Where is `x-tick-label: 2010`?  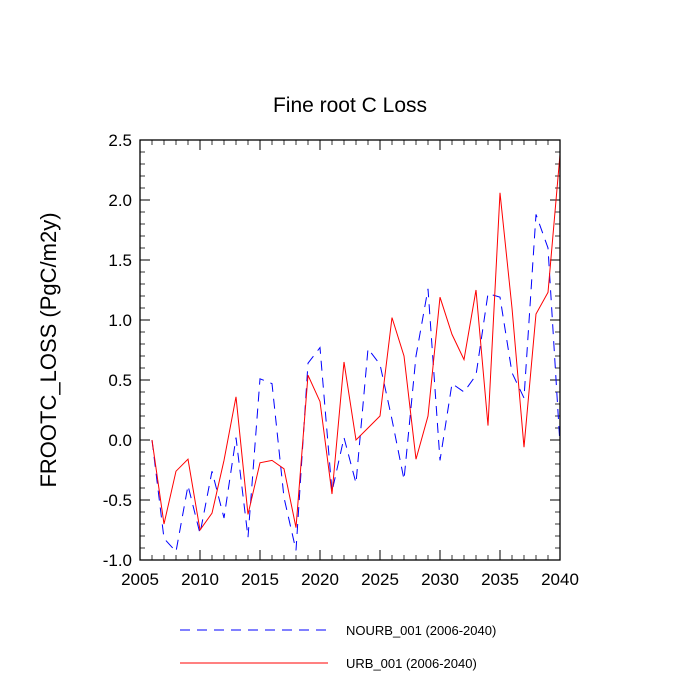 x-tick-label: 2010 is located at coordinates (200, 579).